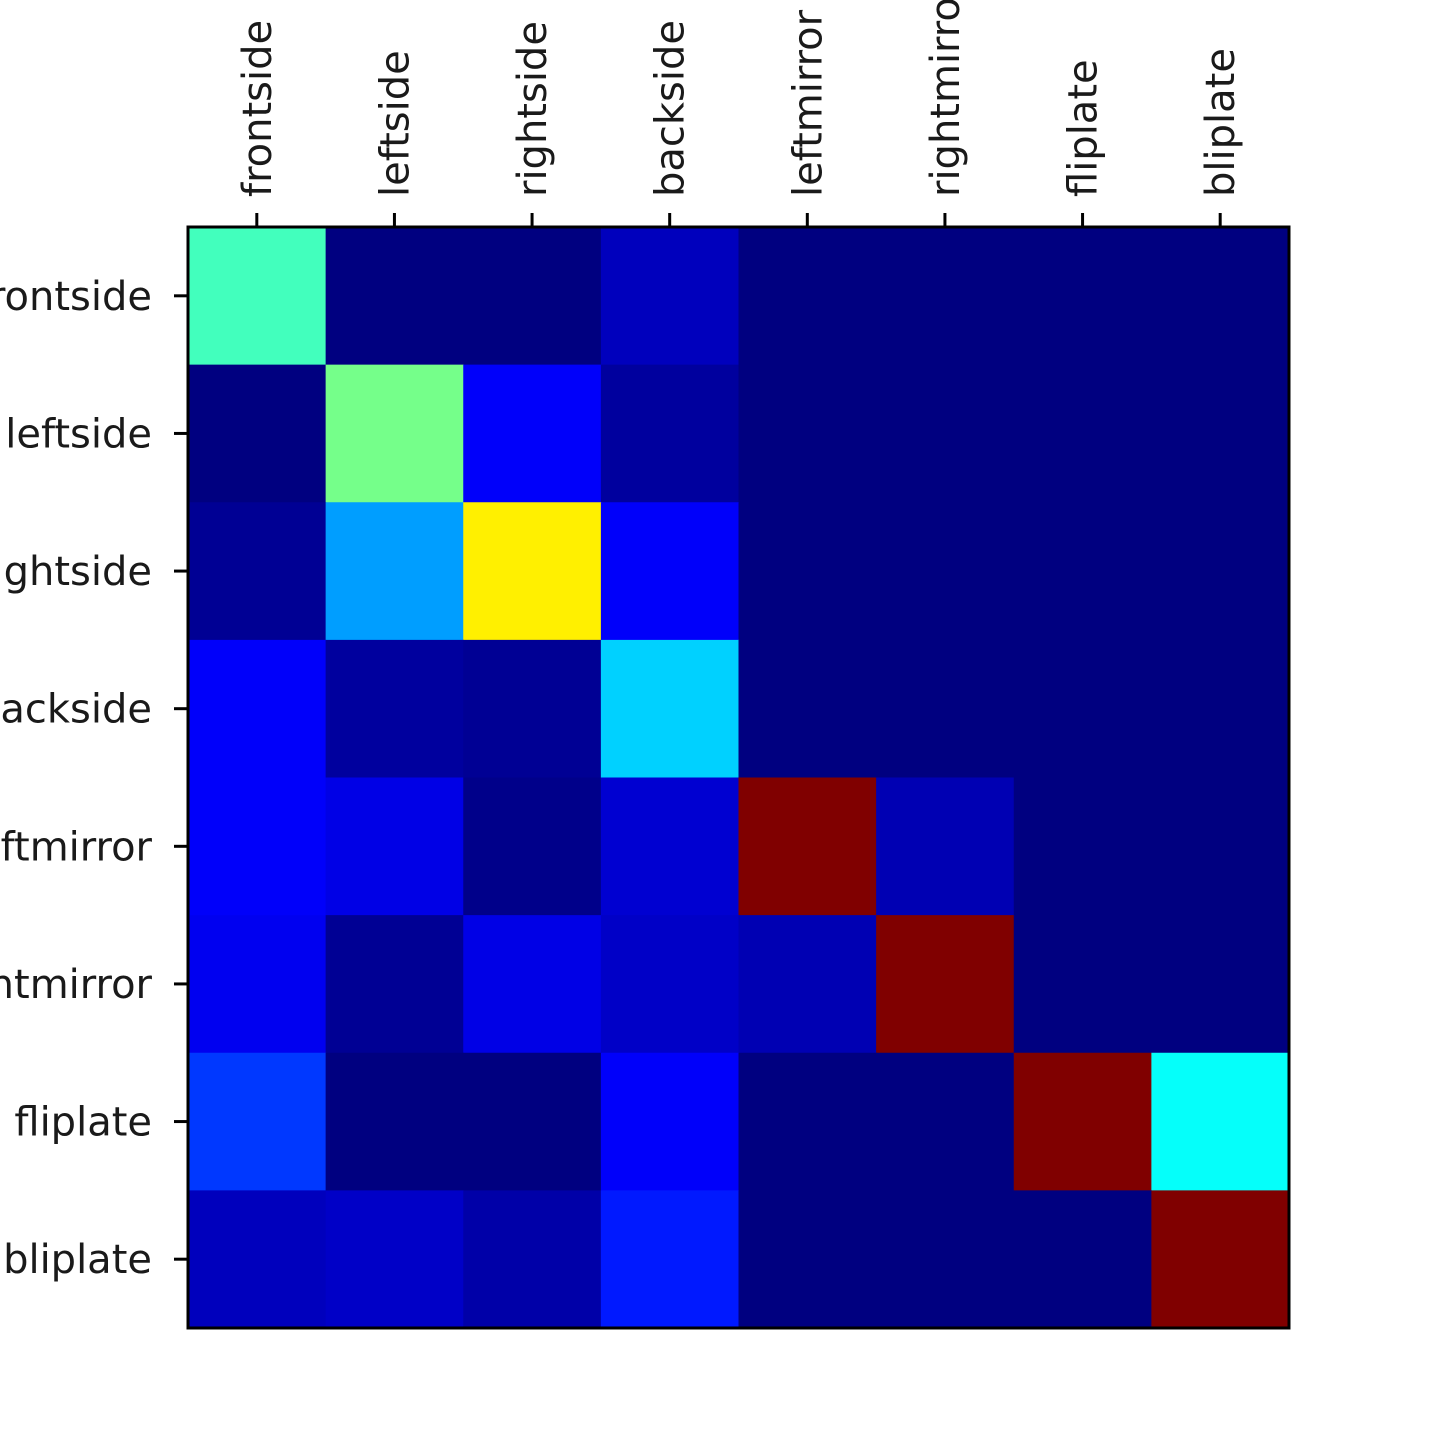  What do you see at coordinates (532, 296) in the screenshot?
I see `heatmap-cell-frontside-rightside` at bounding box center [532, 296].